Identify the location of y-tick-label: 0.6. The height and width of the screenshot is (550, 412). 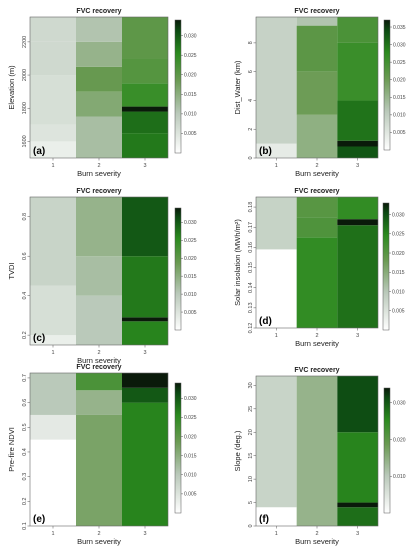
(25, 256).